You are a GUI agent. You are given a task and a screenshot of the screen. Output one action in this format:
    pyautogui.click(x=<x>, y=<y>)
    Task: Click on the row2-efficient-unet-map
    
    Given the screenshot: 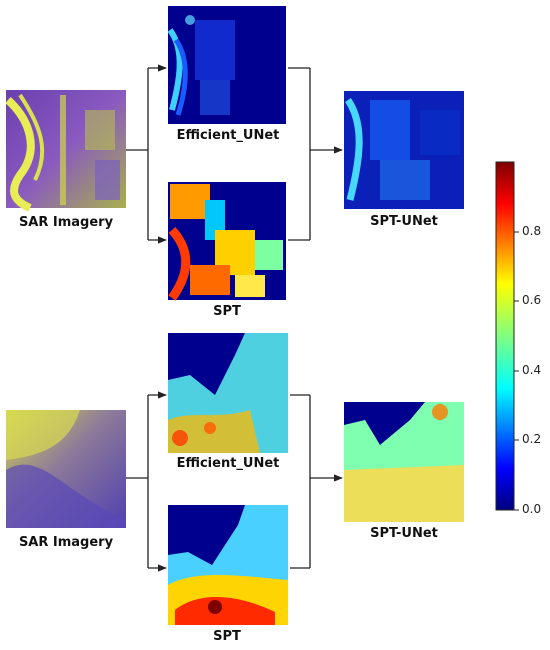 What is the action you would take?
    pyautogui.click(x=228, y=393)
    